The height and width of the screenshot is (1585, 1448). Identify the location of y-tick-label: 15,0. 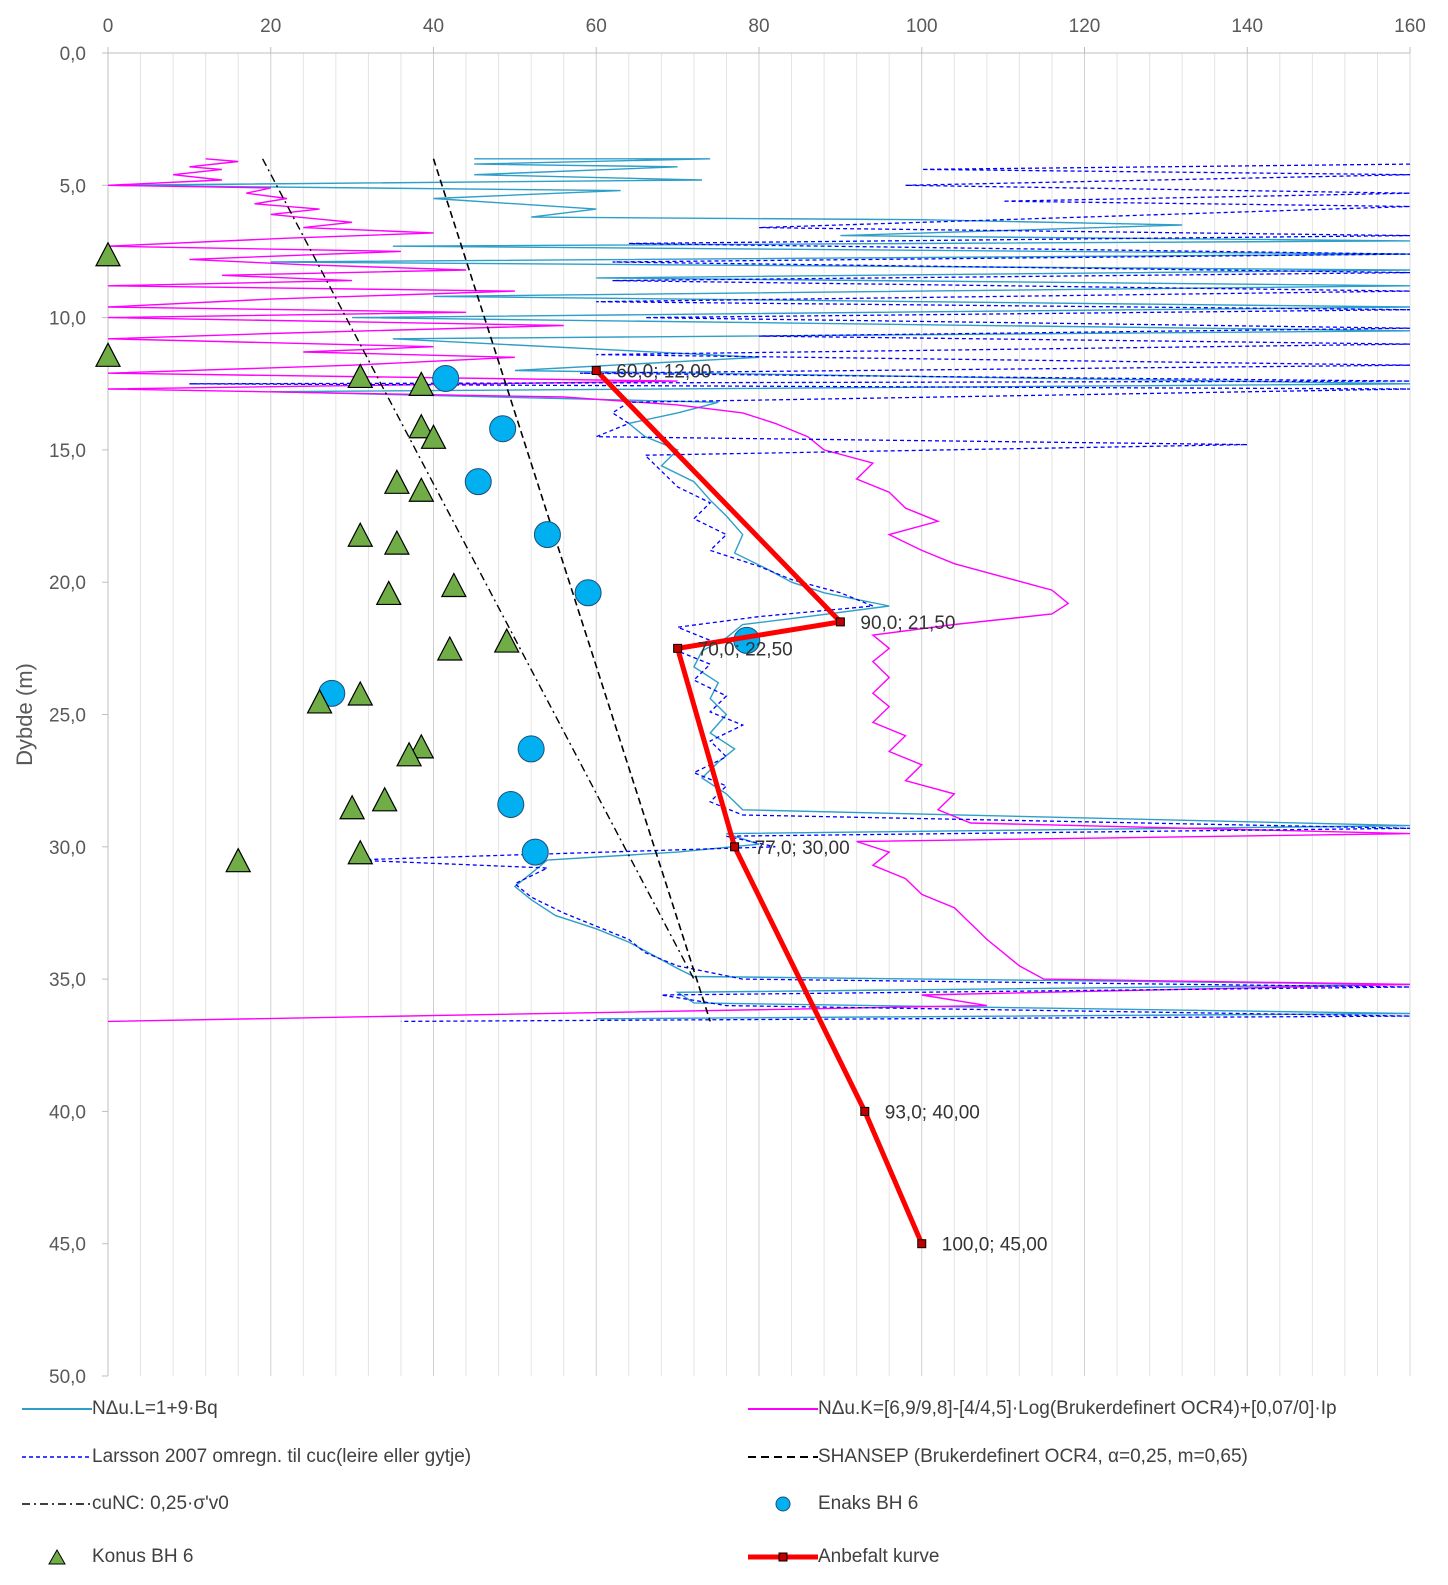
(67, 451).